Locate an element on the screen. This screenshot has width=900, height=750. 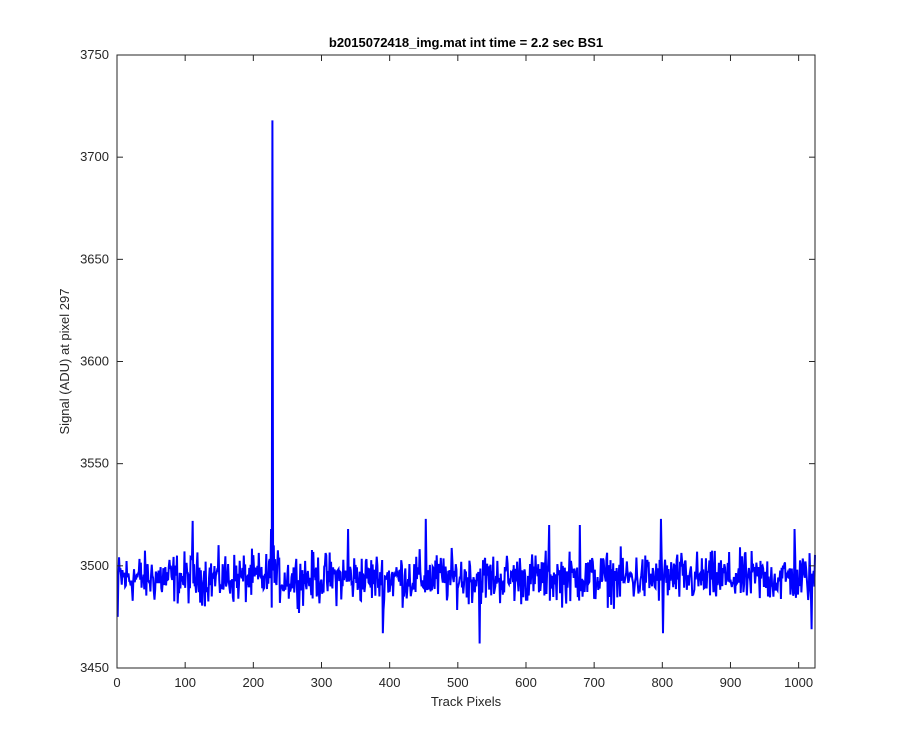
y-tick-label: 3700 is located at coordinates (94, 156).